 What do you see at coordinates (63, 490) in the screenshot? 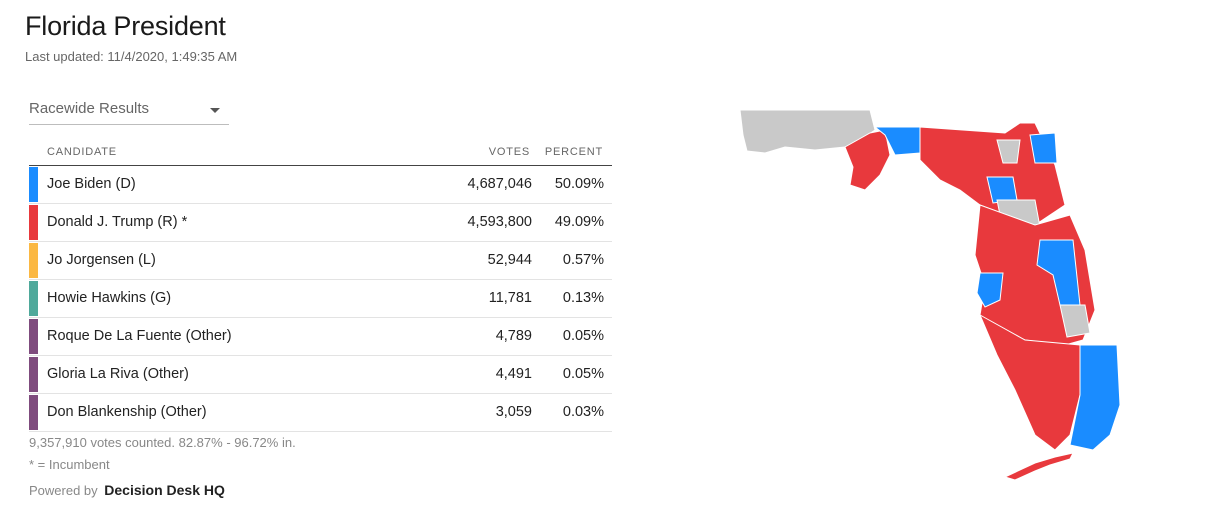
I see `powered-by-label: Powered by` at bounding box center [63, 490].